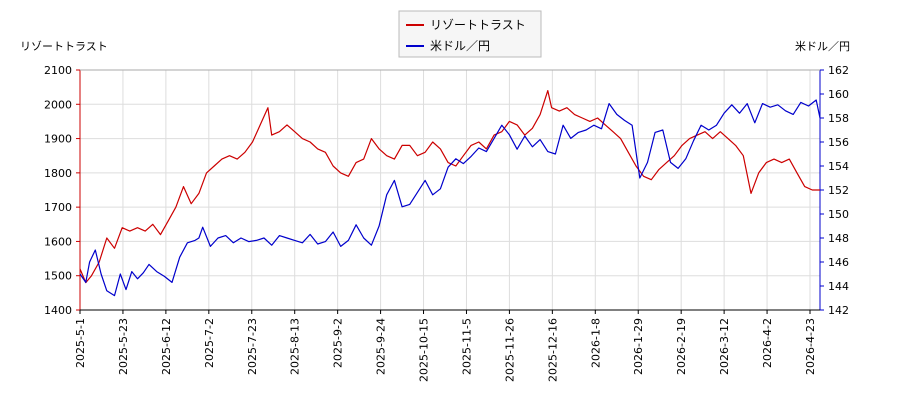 The height and width of the screenshot is (400, 900). What do you see at coordinates (58, 139) in the screenshot?
I see `left-tick-label: 1900` at bounding box center [58, 139].